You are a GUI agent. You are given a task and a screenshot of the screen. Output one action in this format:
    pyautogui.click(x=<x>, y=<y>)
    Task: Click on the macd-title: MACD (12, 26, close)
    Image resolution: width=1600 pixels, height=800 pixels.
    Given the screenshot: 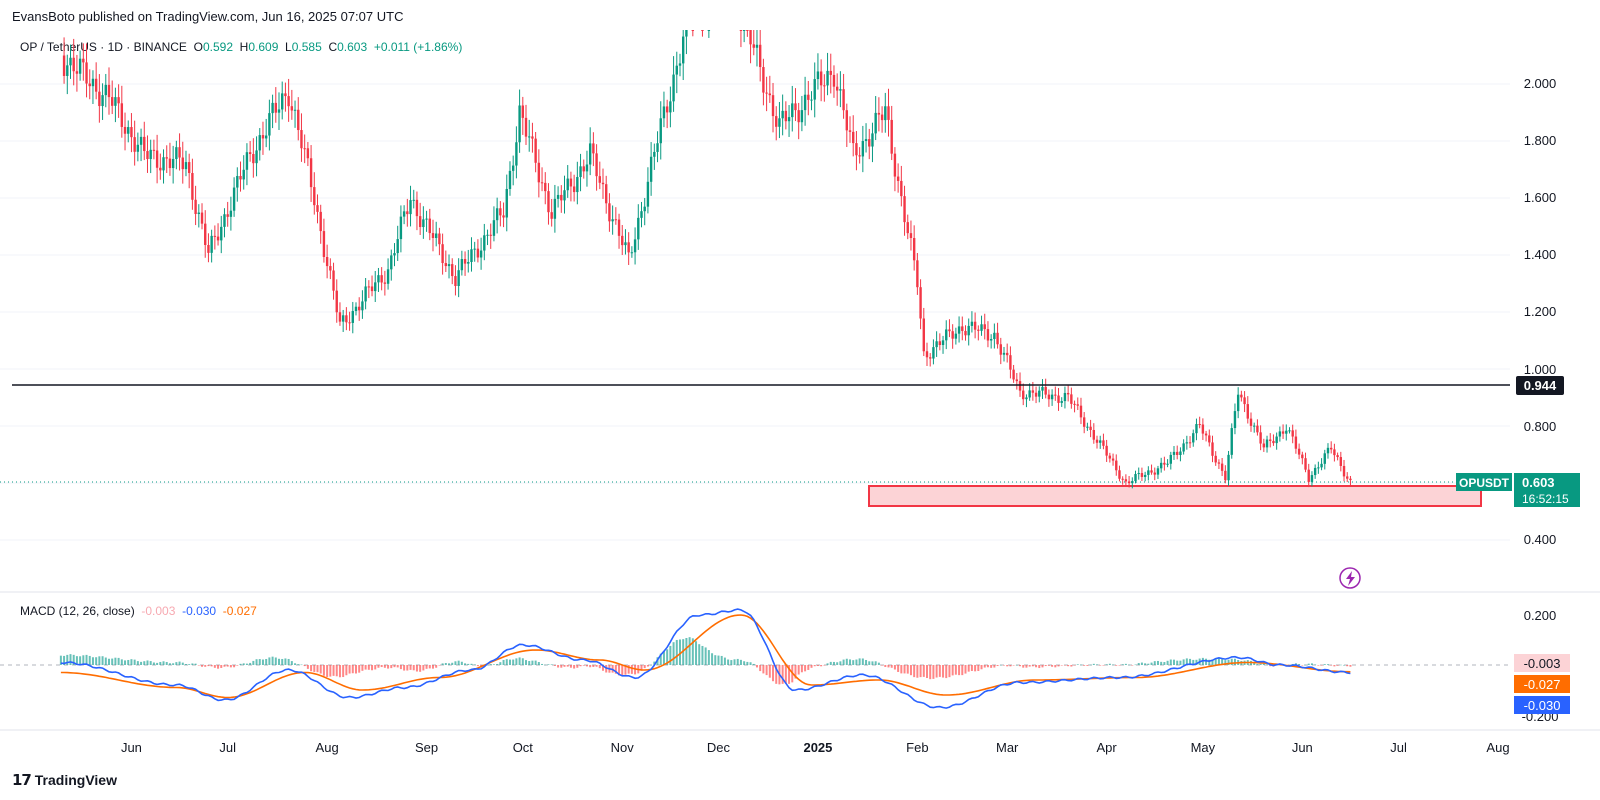 What is the action you would take?
    pyautogui.click(x=77, y=611)
    